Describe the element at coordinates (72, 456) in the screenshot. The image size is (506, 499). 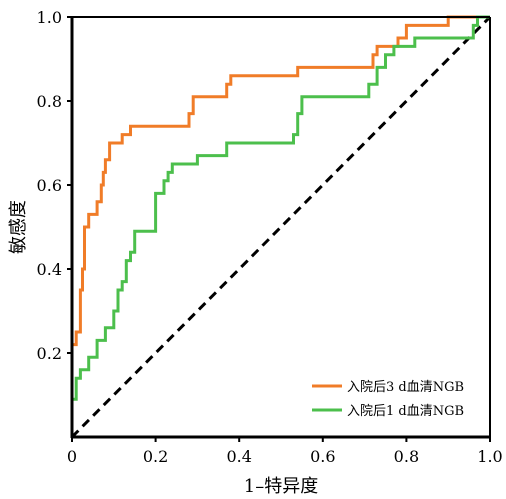
I see `x-tick-label: 0` at that location.